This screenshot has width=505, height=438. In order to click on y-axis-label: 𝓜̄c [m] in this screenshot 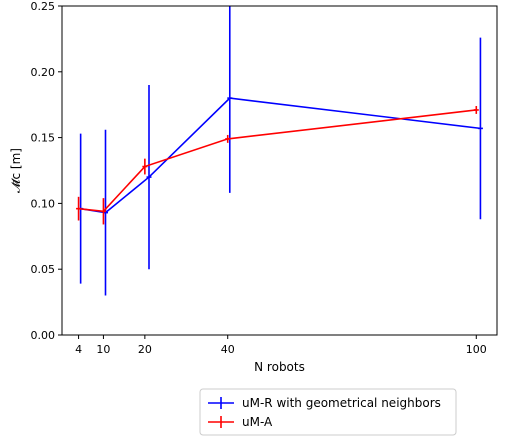, I will do `click(16, 170)`.